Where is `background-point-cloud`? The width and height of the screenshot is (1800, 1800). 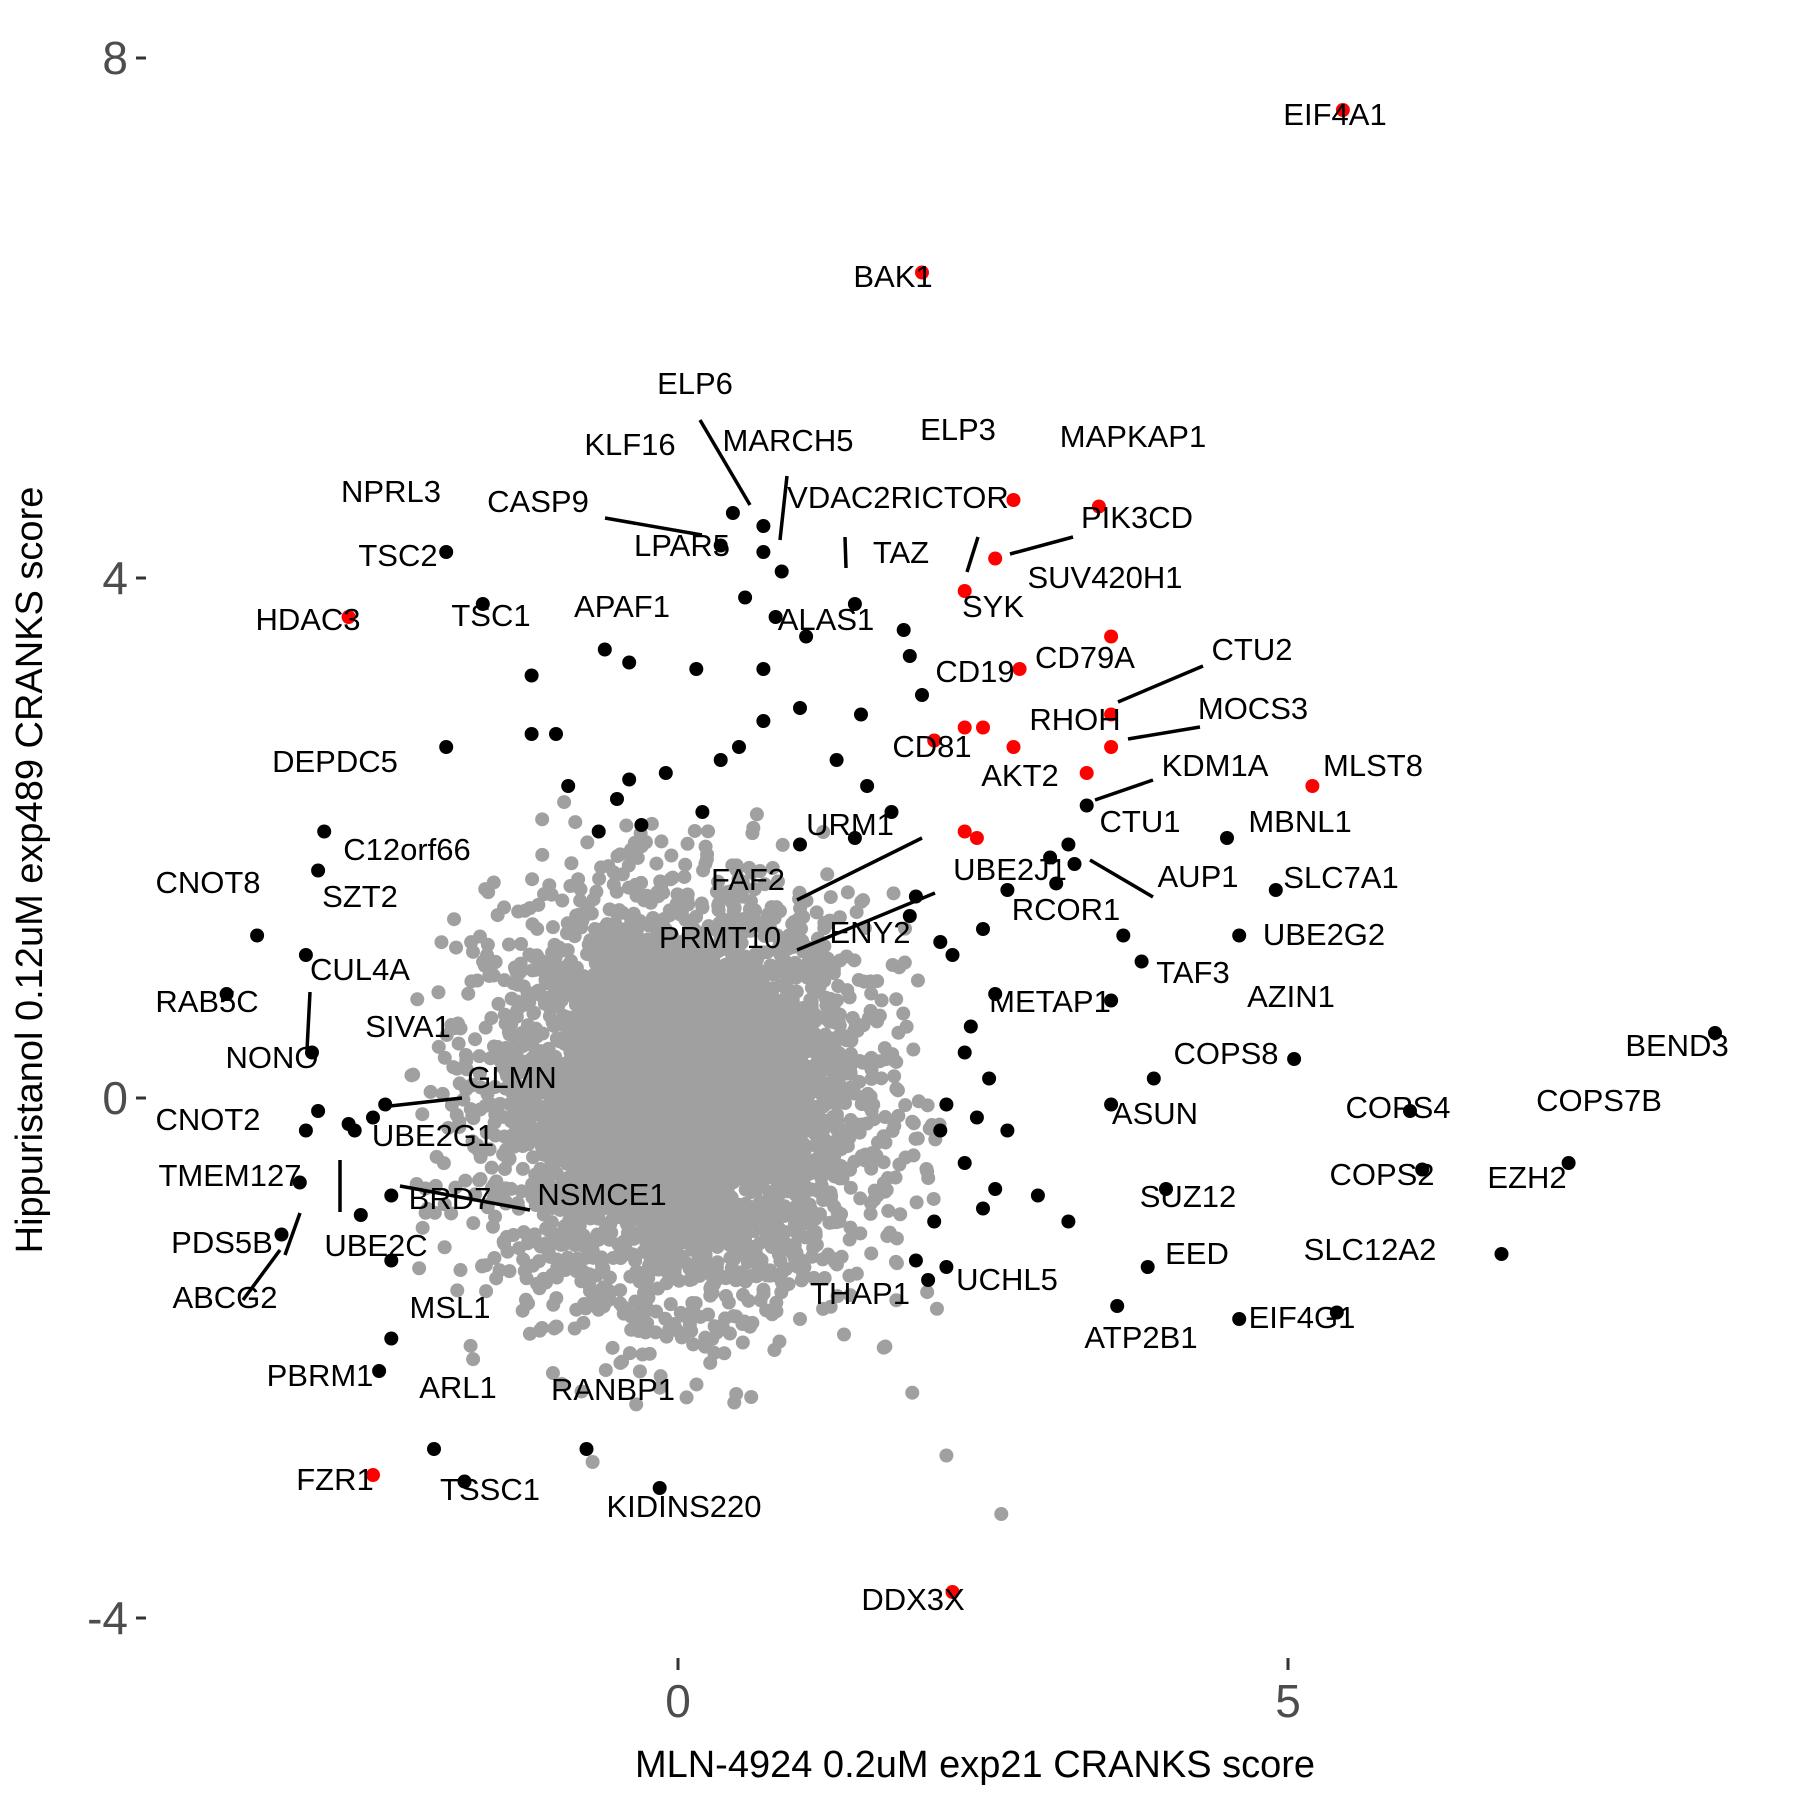
background-point-cloud is located at coordinates (706, 1158).